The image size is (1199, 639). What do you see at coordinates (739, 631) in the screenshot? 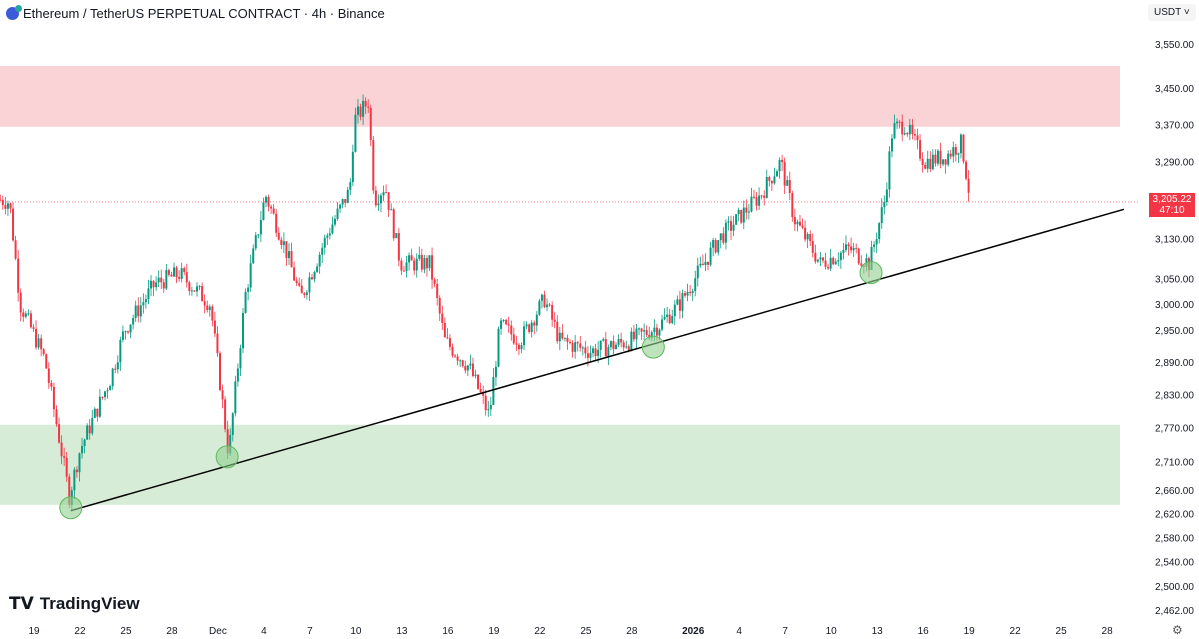
I see `x-tick-label: 4` at bounding box center [739, 631].